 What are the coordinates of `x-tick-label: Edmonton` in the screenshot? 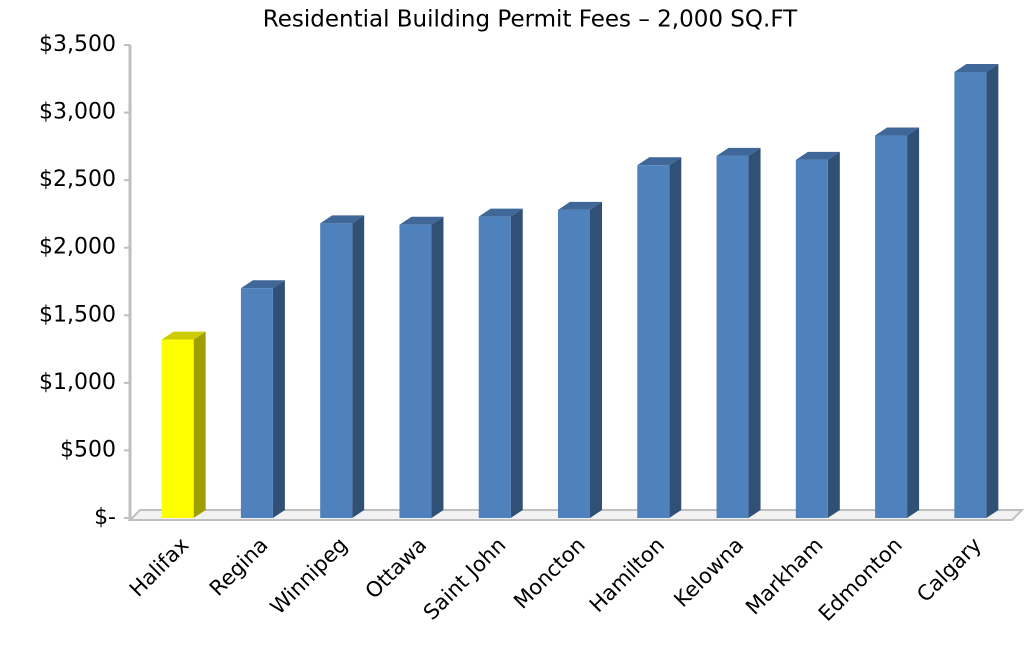 It's located at (860, 579).